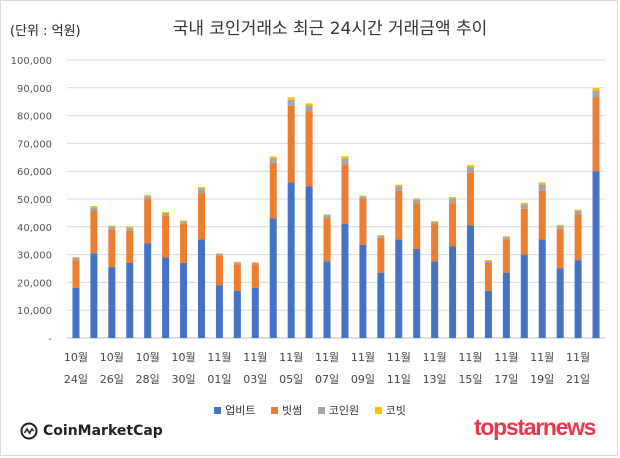 The image size is (620, 458). What do you see at coordinates (76, 379) in the screenshot?
I see `x-tick-day: 24일` at bounding box center [76, 379].